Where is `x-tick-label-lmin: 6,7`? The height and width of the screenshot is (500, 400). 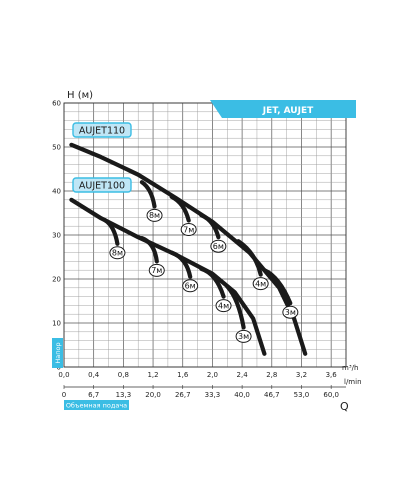
x-tick-label-lmin: 6,7 is located at coordinates (93, 395).